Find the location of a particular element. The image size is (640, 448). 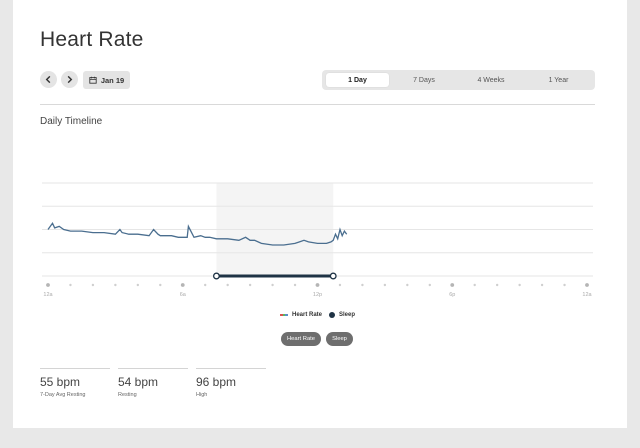

heart-rate-legend-swatch is located at coordinates (284, 315).